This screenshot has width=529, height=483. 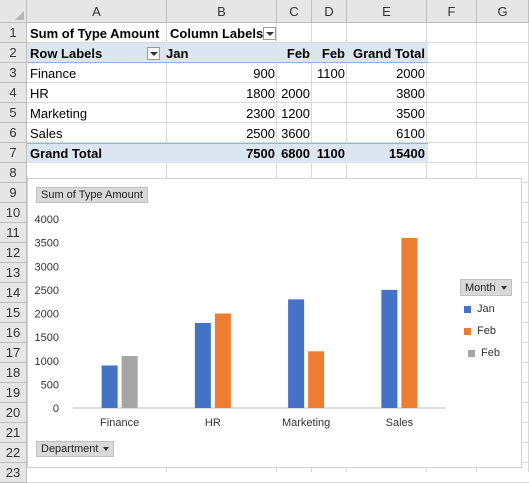 What do you see at coordinates (260, 153) in the screenshot?
I see `pivot-grand-total-value: 7500` at bounding box center [260, 153].